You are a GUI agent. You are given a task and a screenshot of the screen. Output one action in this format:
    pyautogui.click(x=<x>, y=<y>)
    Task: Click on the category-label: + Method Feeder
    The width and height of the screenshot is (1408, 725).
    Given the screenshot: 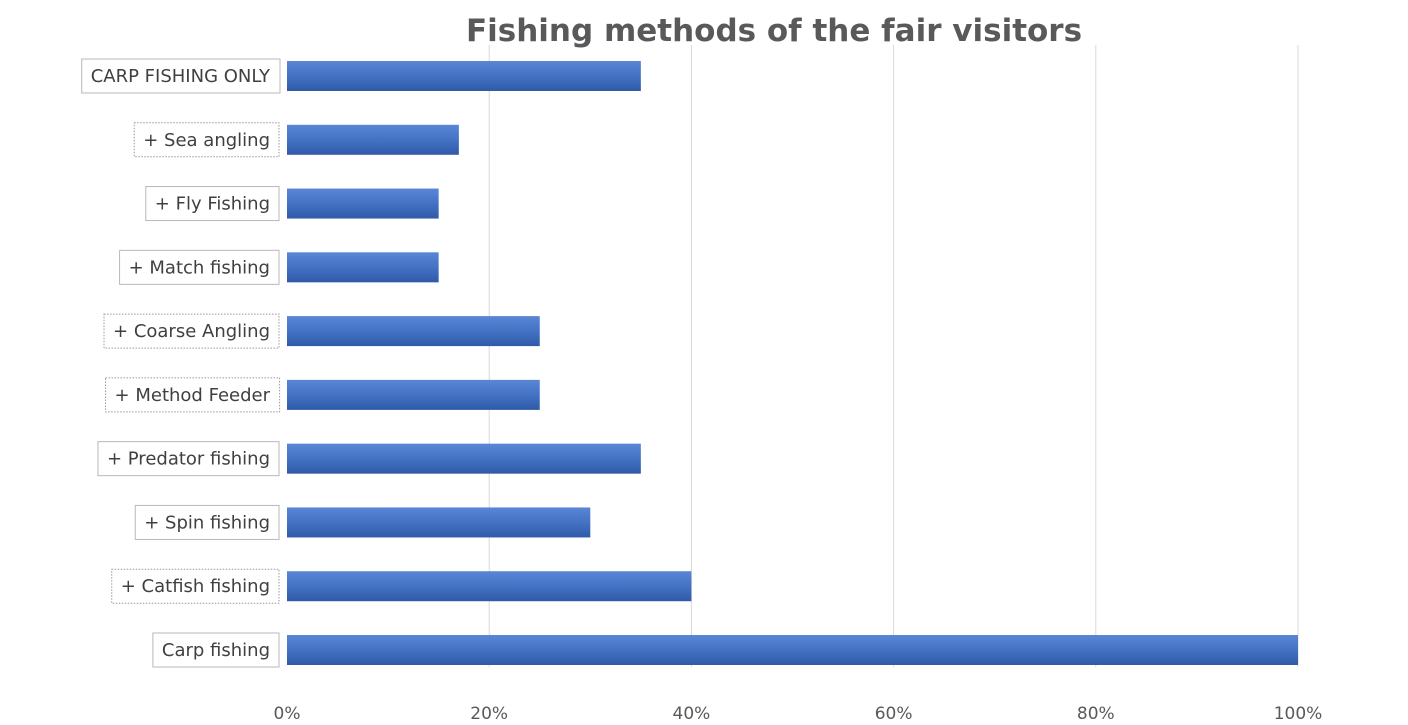 What is the action you would take?
    pyautogui.click(x=193, y=395)
    